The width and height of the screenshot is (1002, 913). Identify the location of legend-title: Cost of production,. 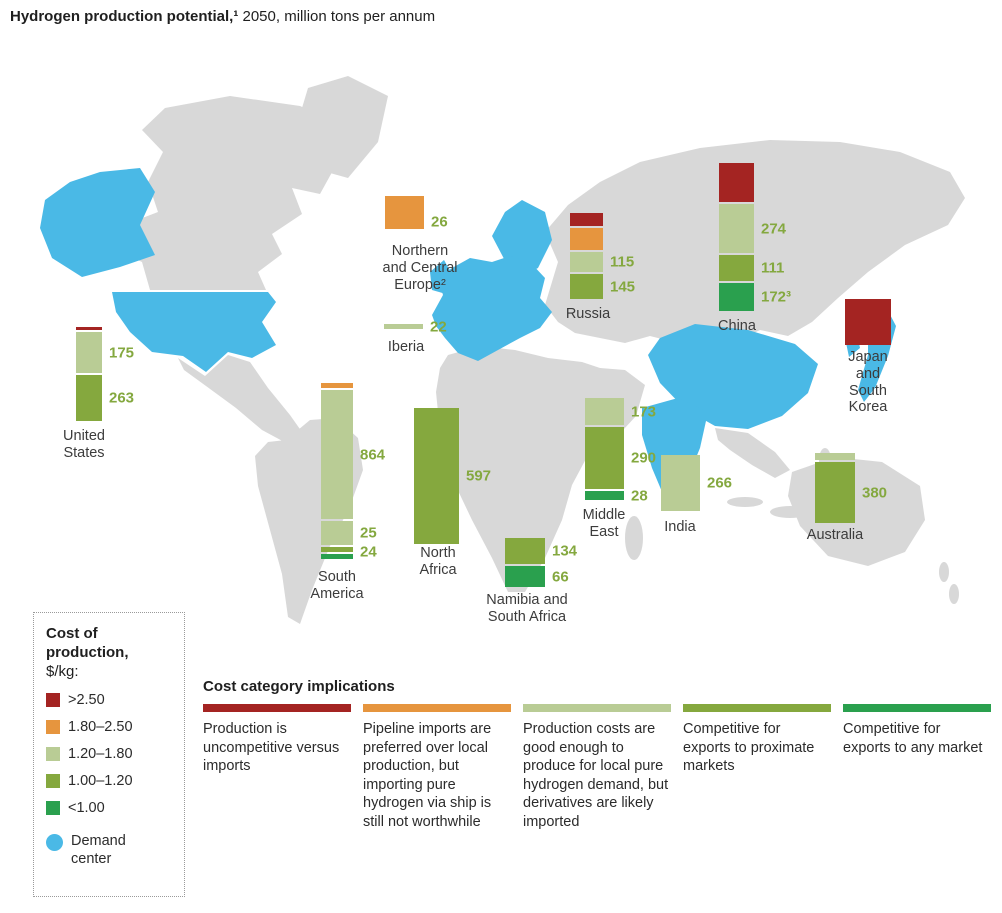
(87, 643).